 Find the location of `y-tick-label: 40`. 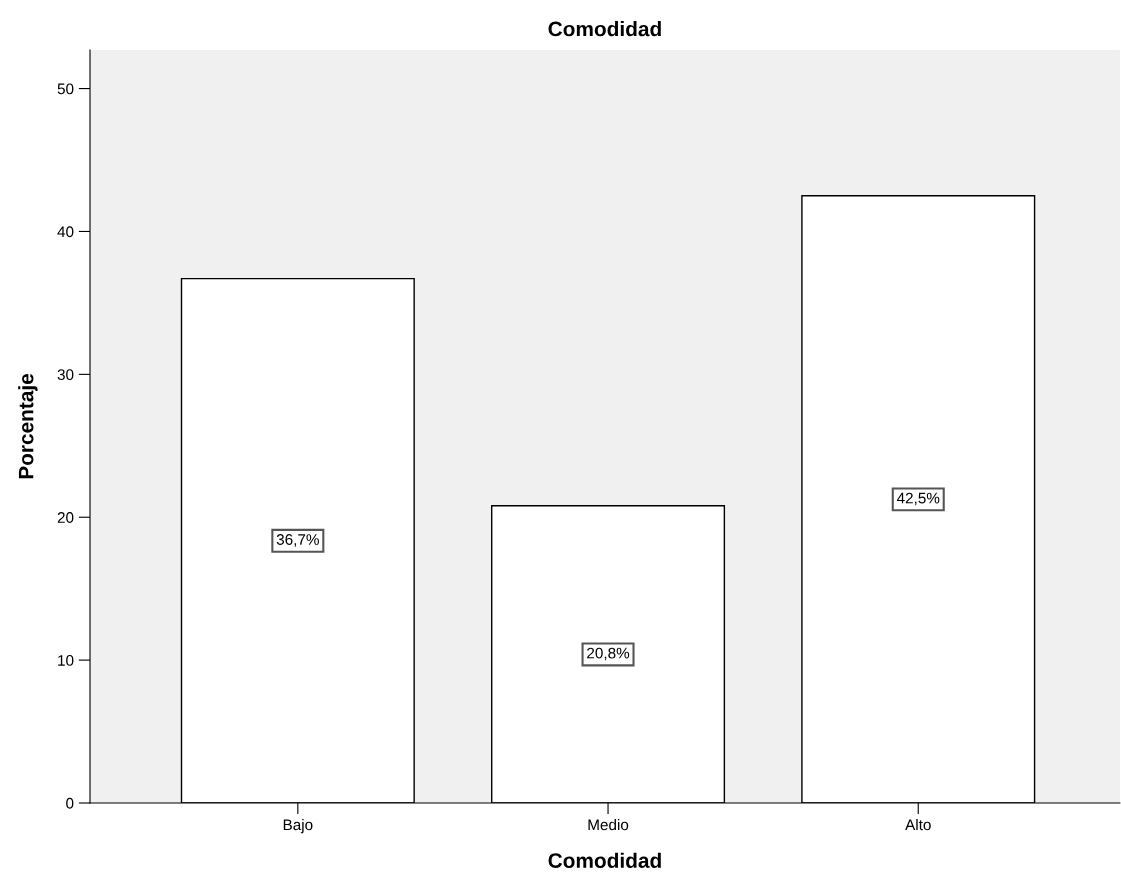

y-tick-label: 40 is located at coordinates (65, 232).